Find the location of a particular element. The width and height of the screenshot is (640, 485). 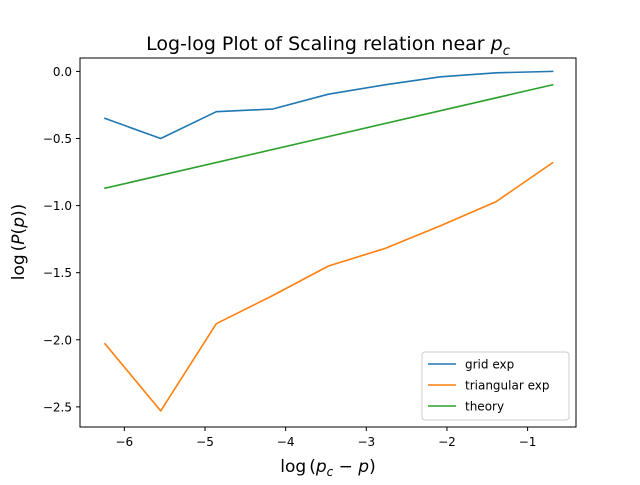

x-tick-label: −1 is located at coordinates (528, 442).